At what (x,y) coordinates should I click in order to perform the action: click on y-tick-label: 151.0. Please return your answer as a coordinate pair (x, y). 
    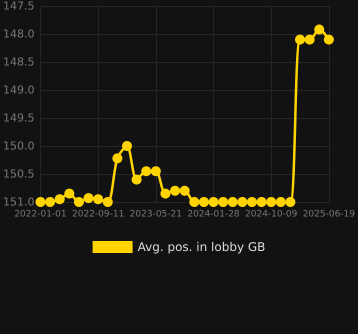
    Looking at the image, I should click on (18, 202).